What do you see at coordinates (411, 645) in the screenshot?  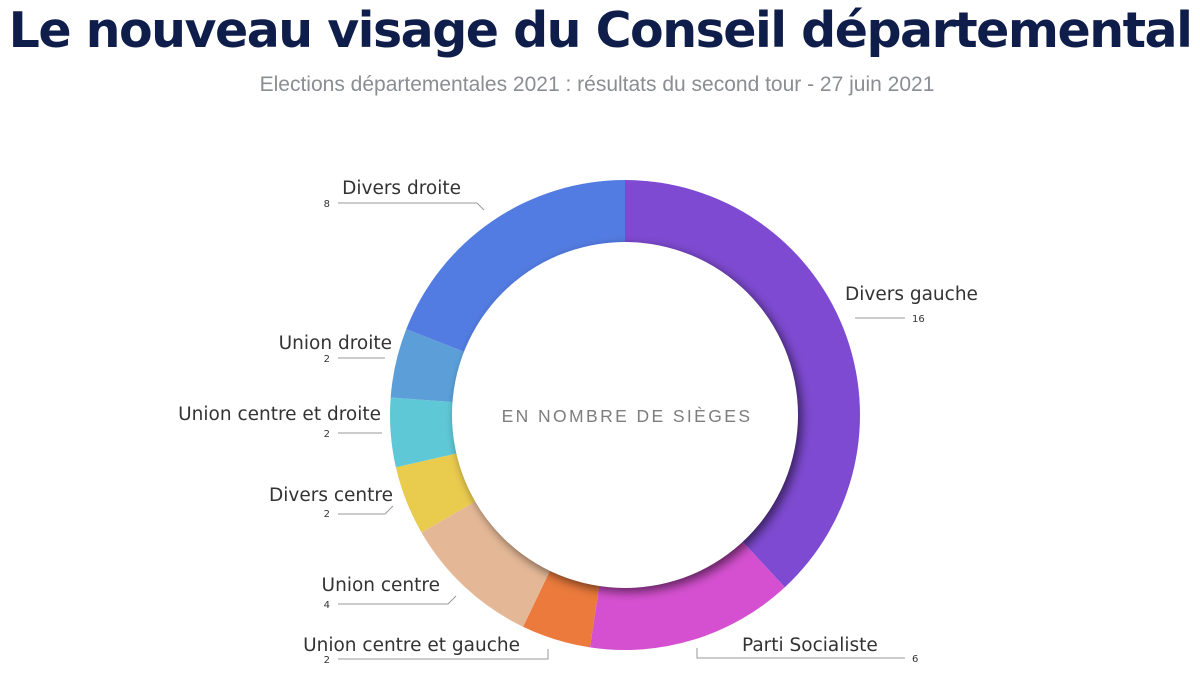 I see `slice-label-union-centre-et-gauche: Union centre et gauche` at bounding box center [411, 645].